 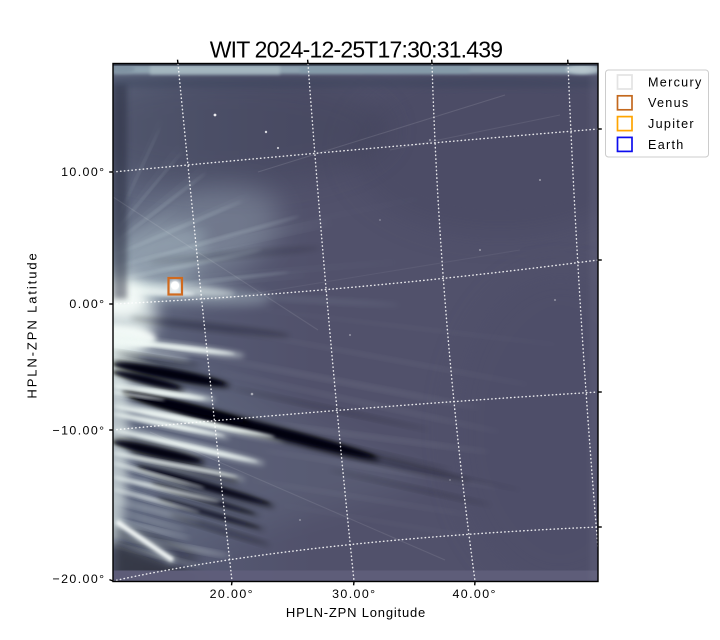 What do you see at coordinates (671, 124) in the screenshot?
I see `svg-text: Jupiter` at bounding box center [671, 124].